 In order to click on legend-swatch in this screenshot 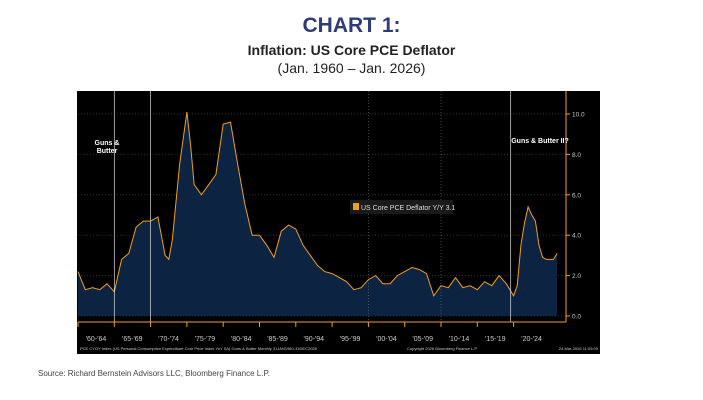, I will do `click(356, 206)`.